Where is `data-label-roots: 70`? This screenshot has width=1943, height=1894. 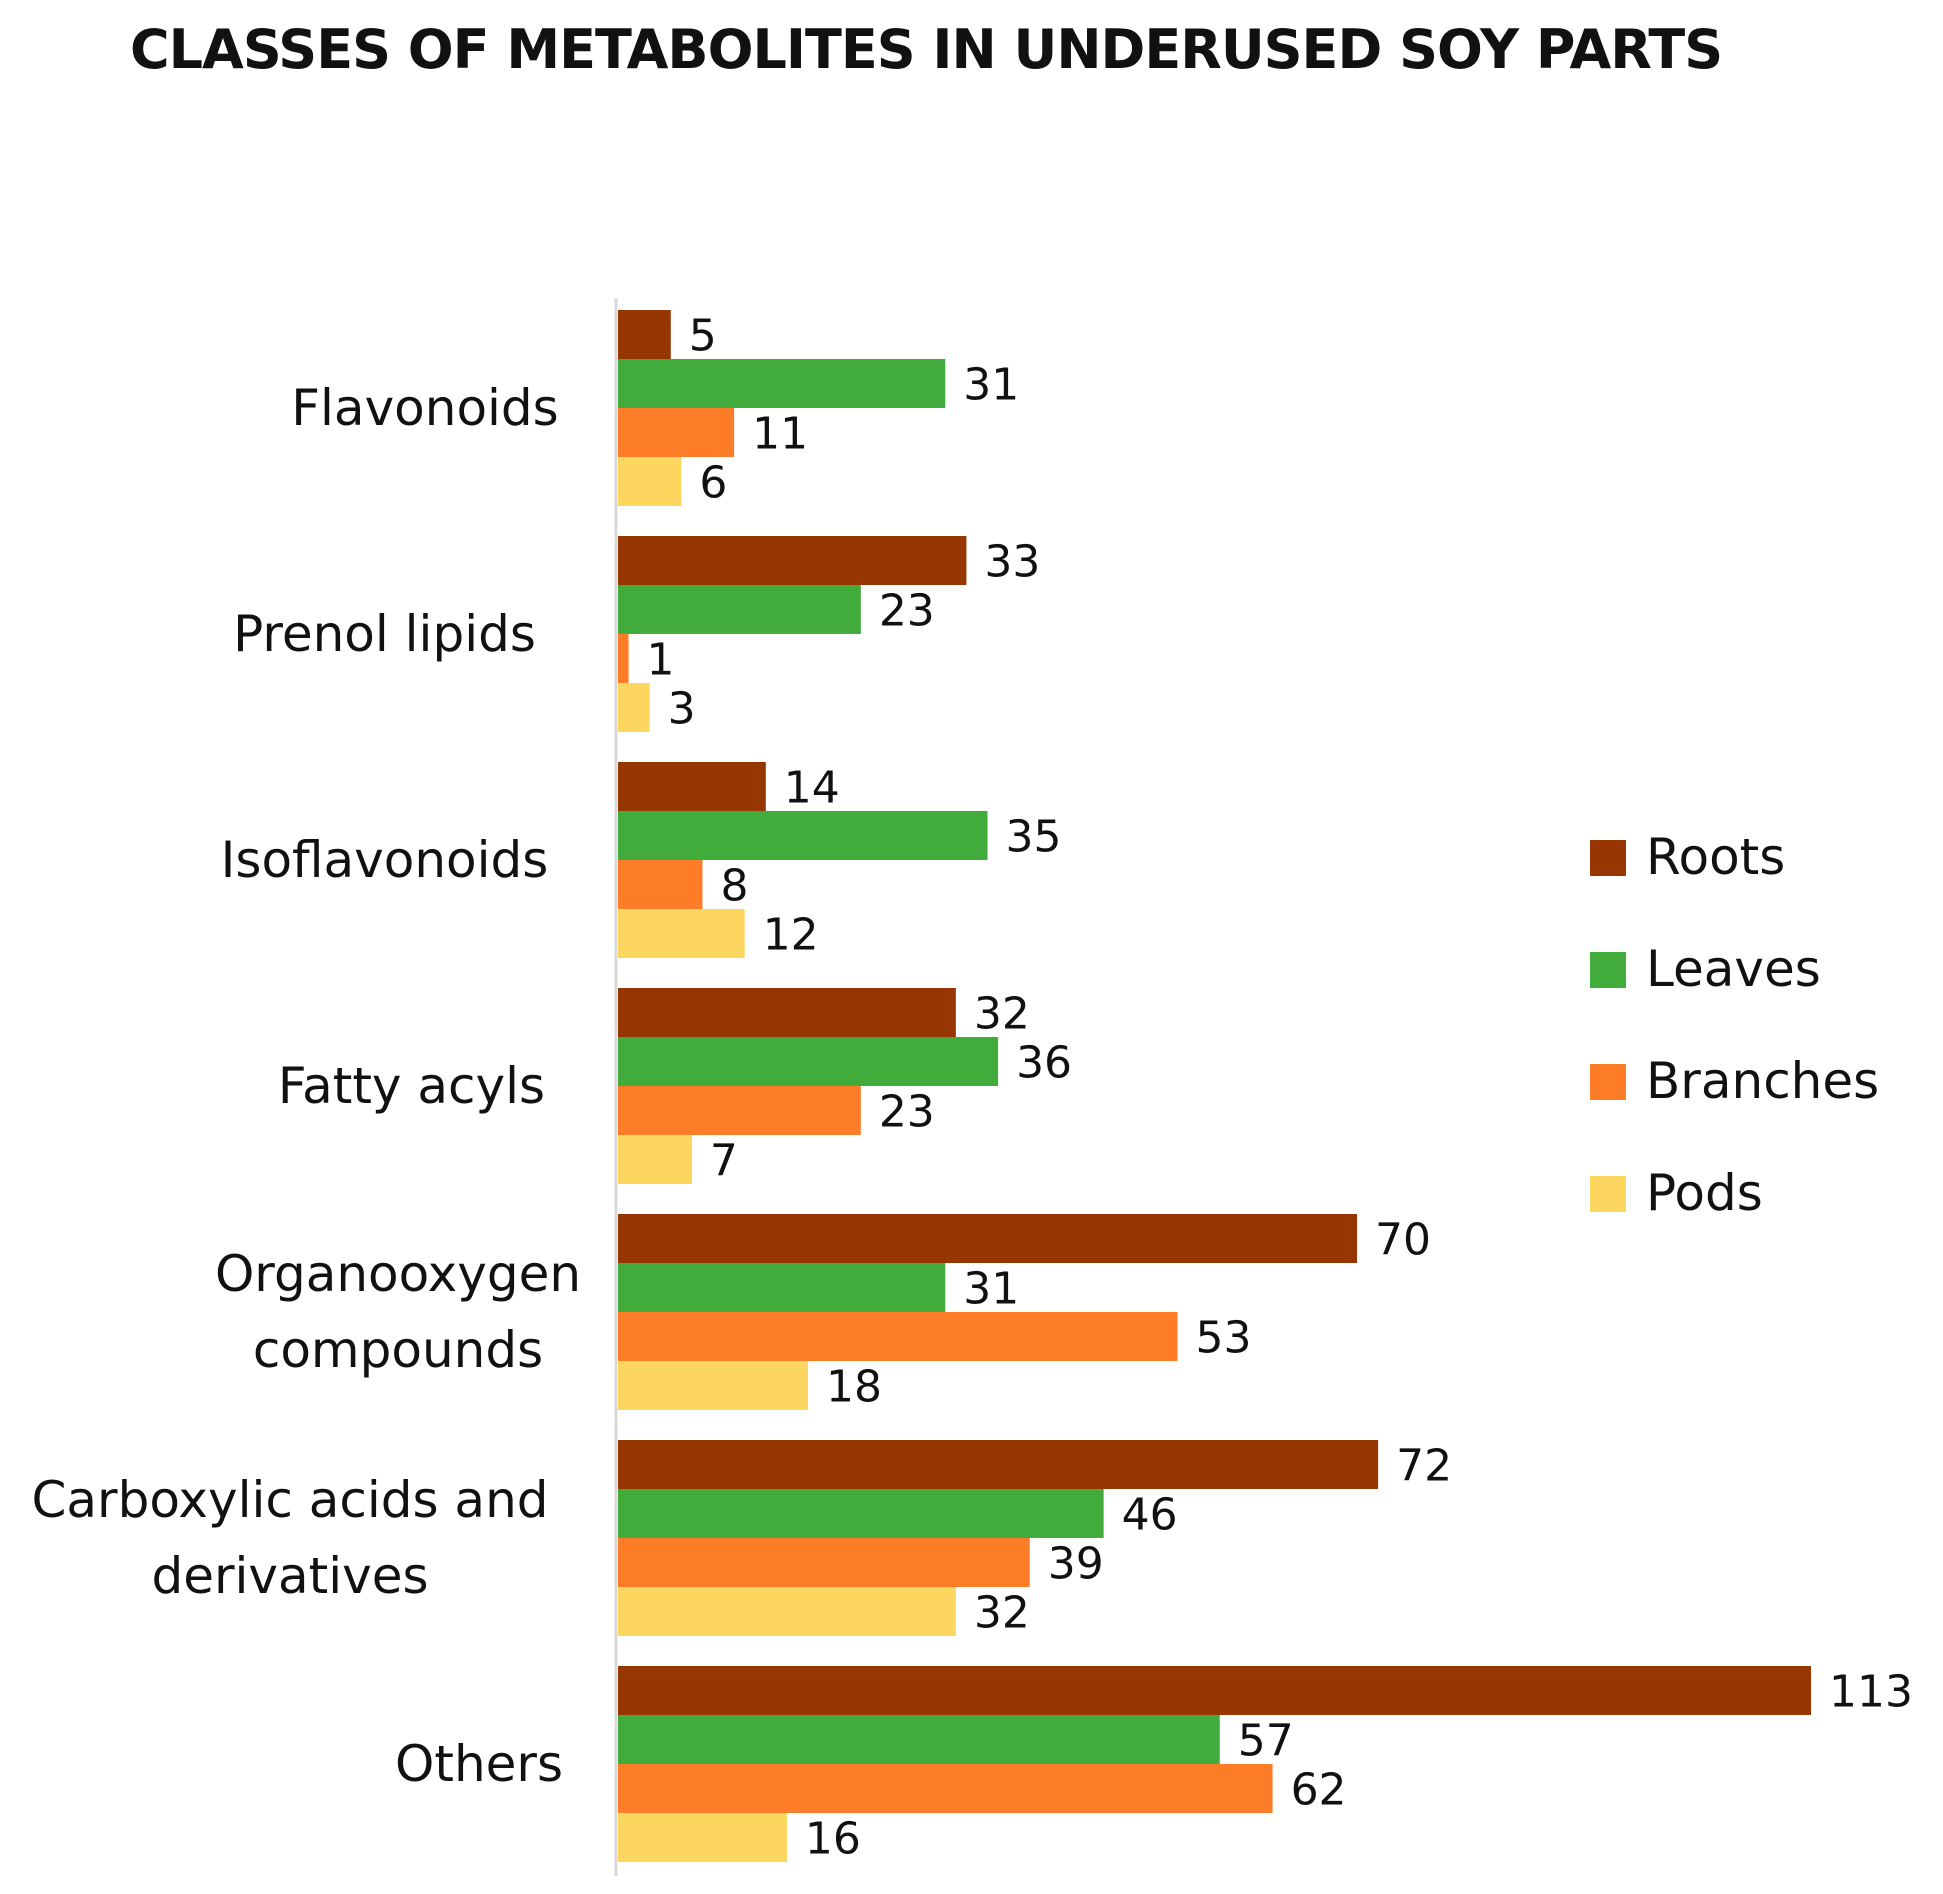
data-label-roots: 70 is located at coordinates (1403, 1240).